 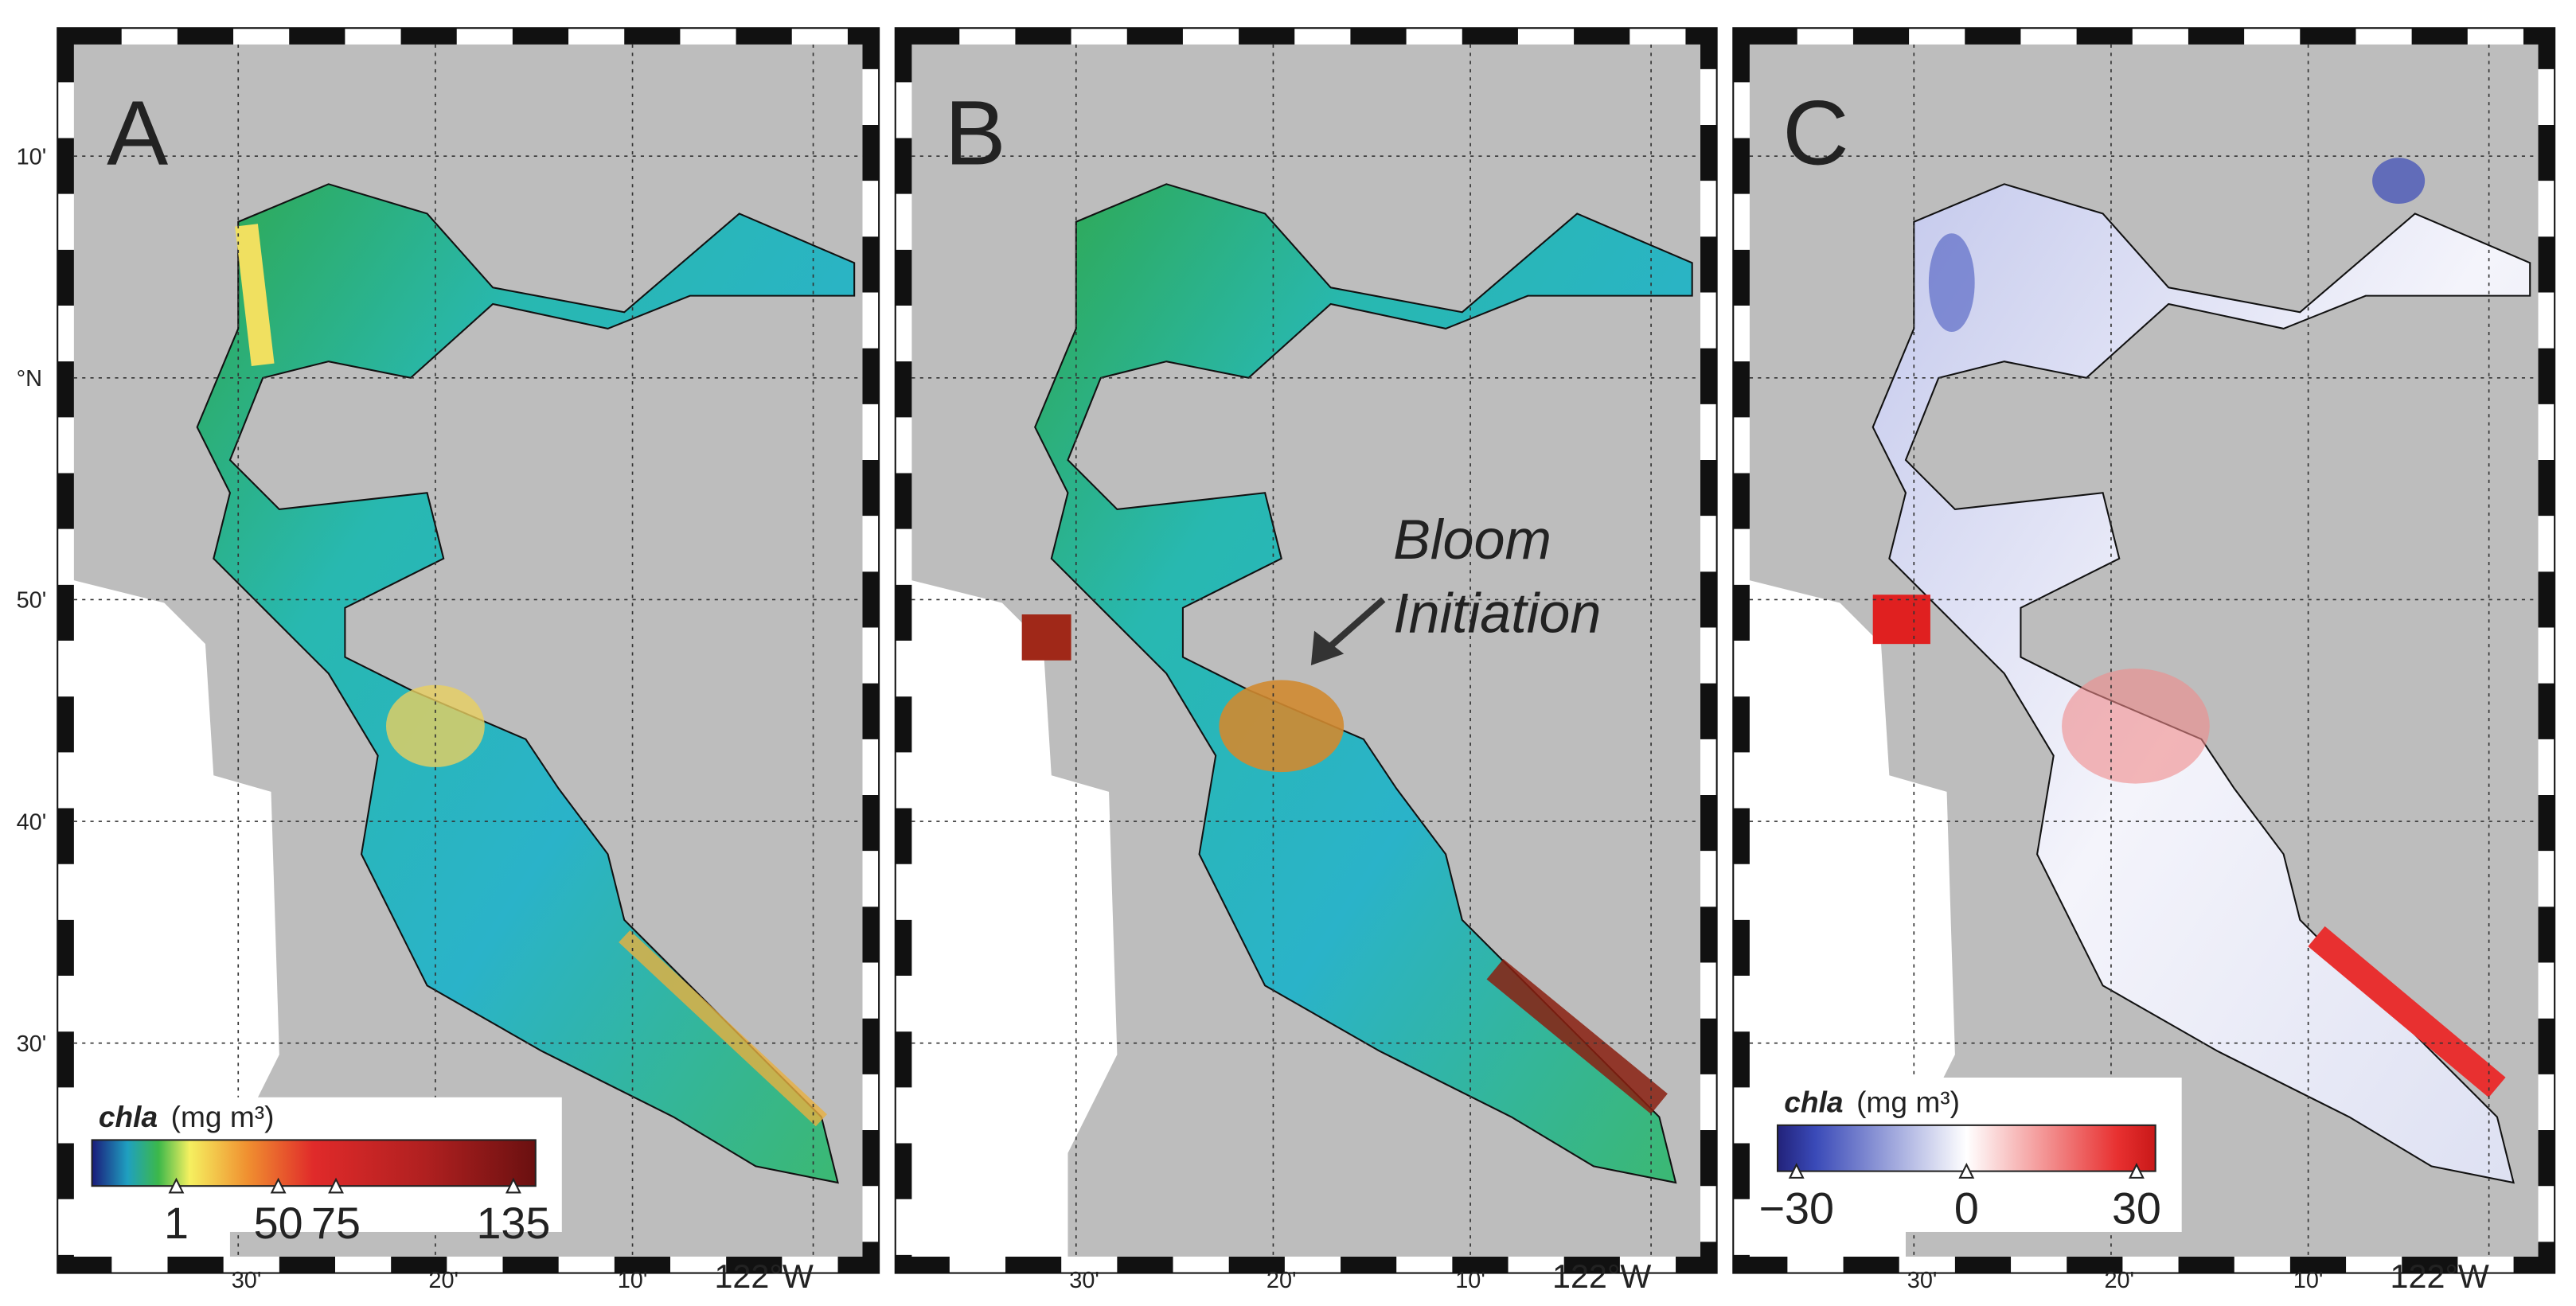 I want to click on y-axis-label: 40', so click(x=32, y=822).